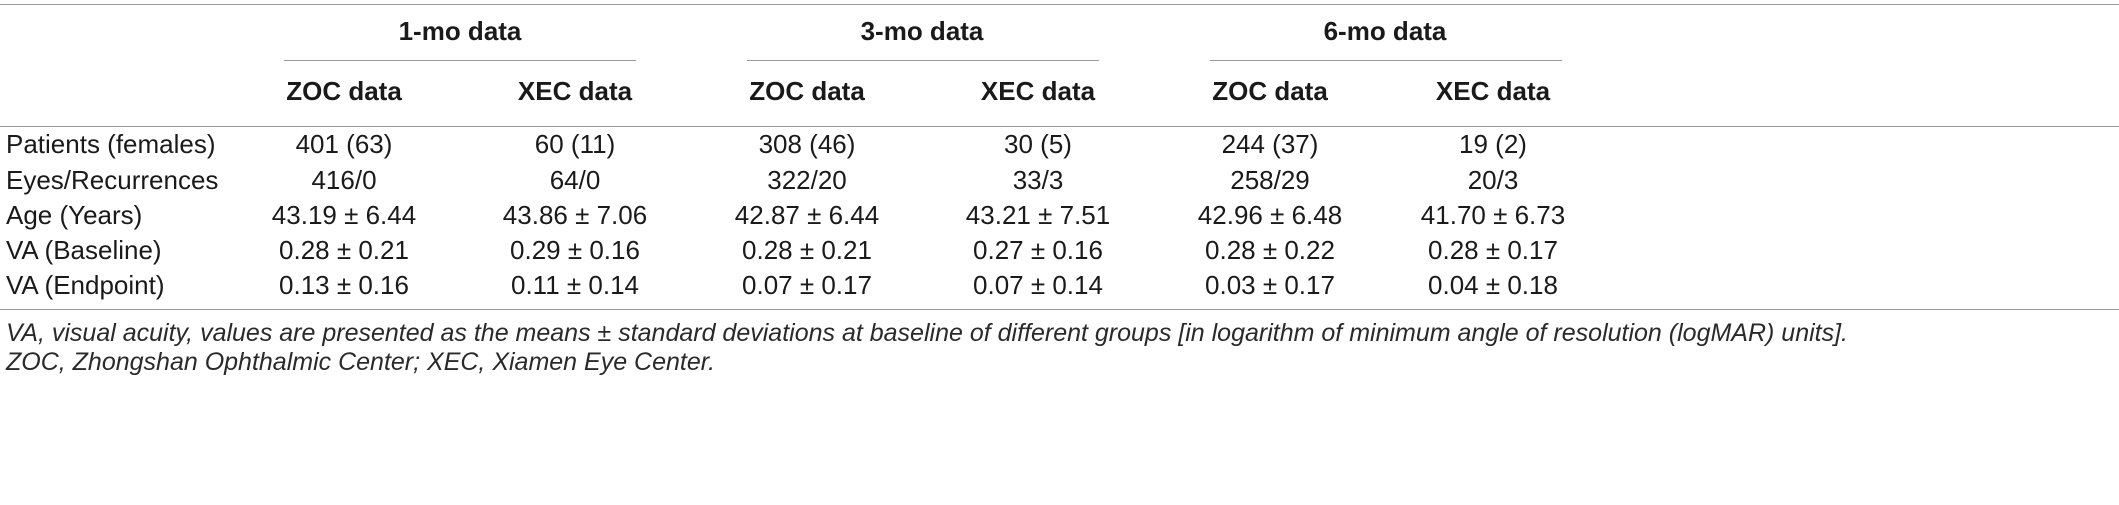  I want to click on table-cell: 20/3, so click(1493, 180).